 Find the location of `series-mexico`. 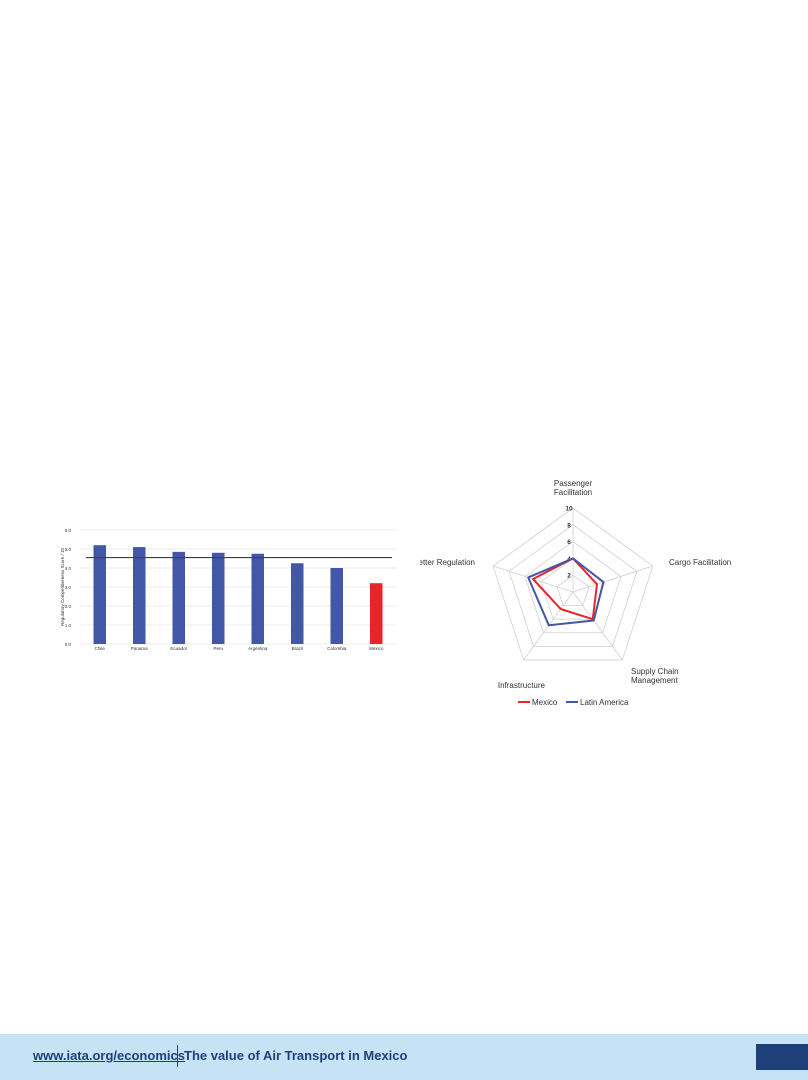

series-mexico is located at coordinates (565, 589).